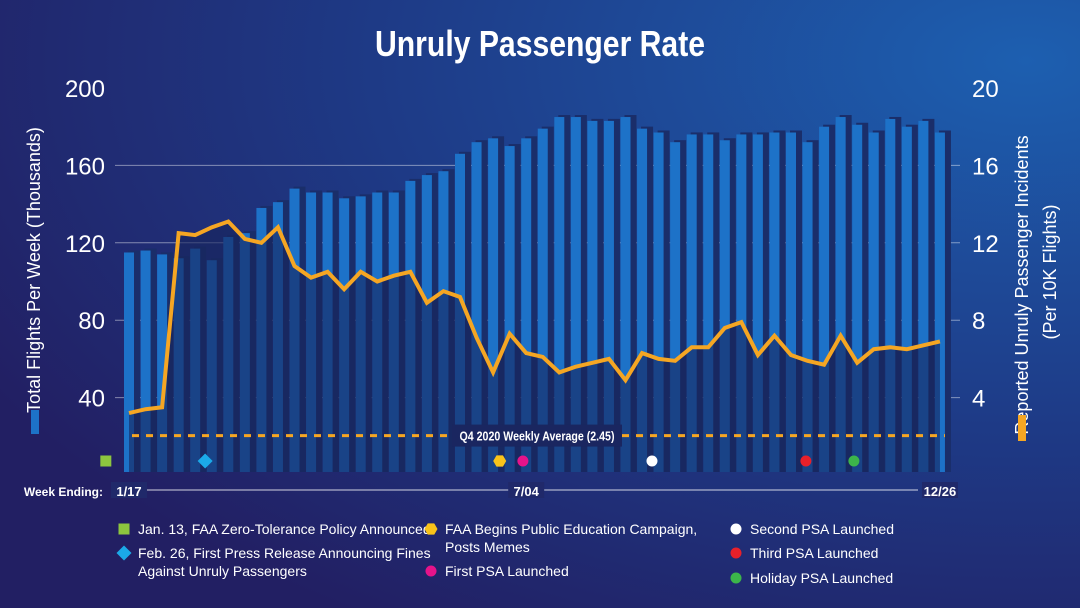  I want to click on left-tick-label: 120, so click(85, 244).